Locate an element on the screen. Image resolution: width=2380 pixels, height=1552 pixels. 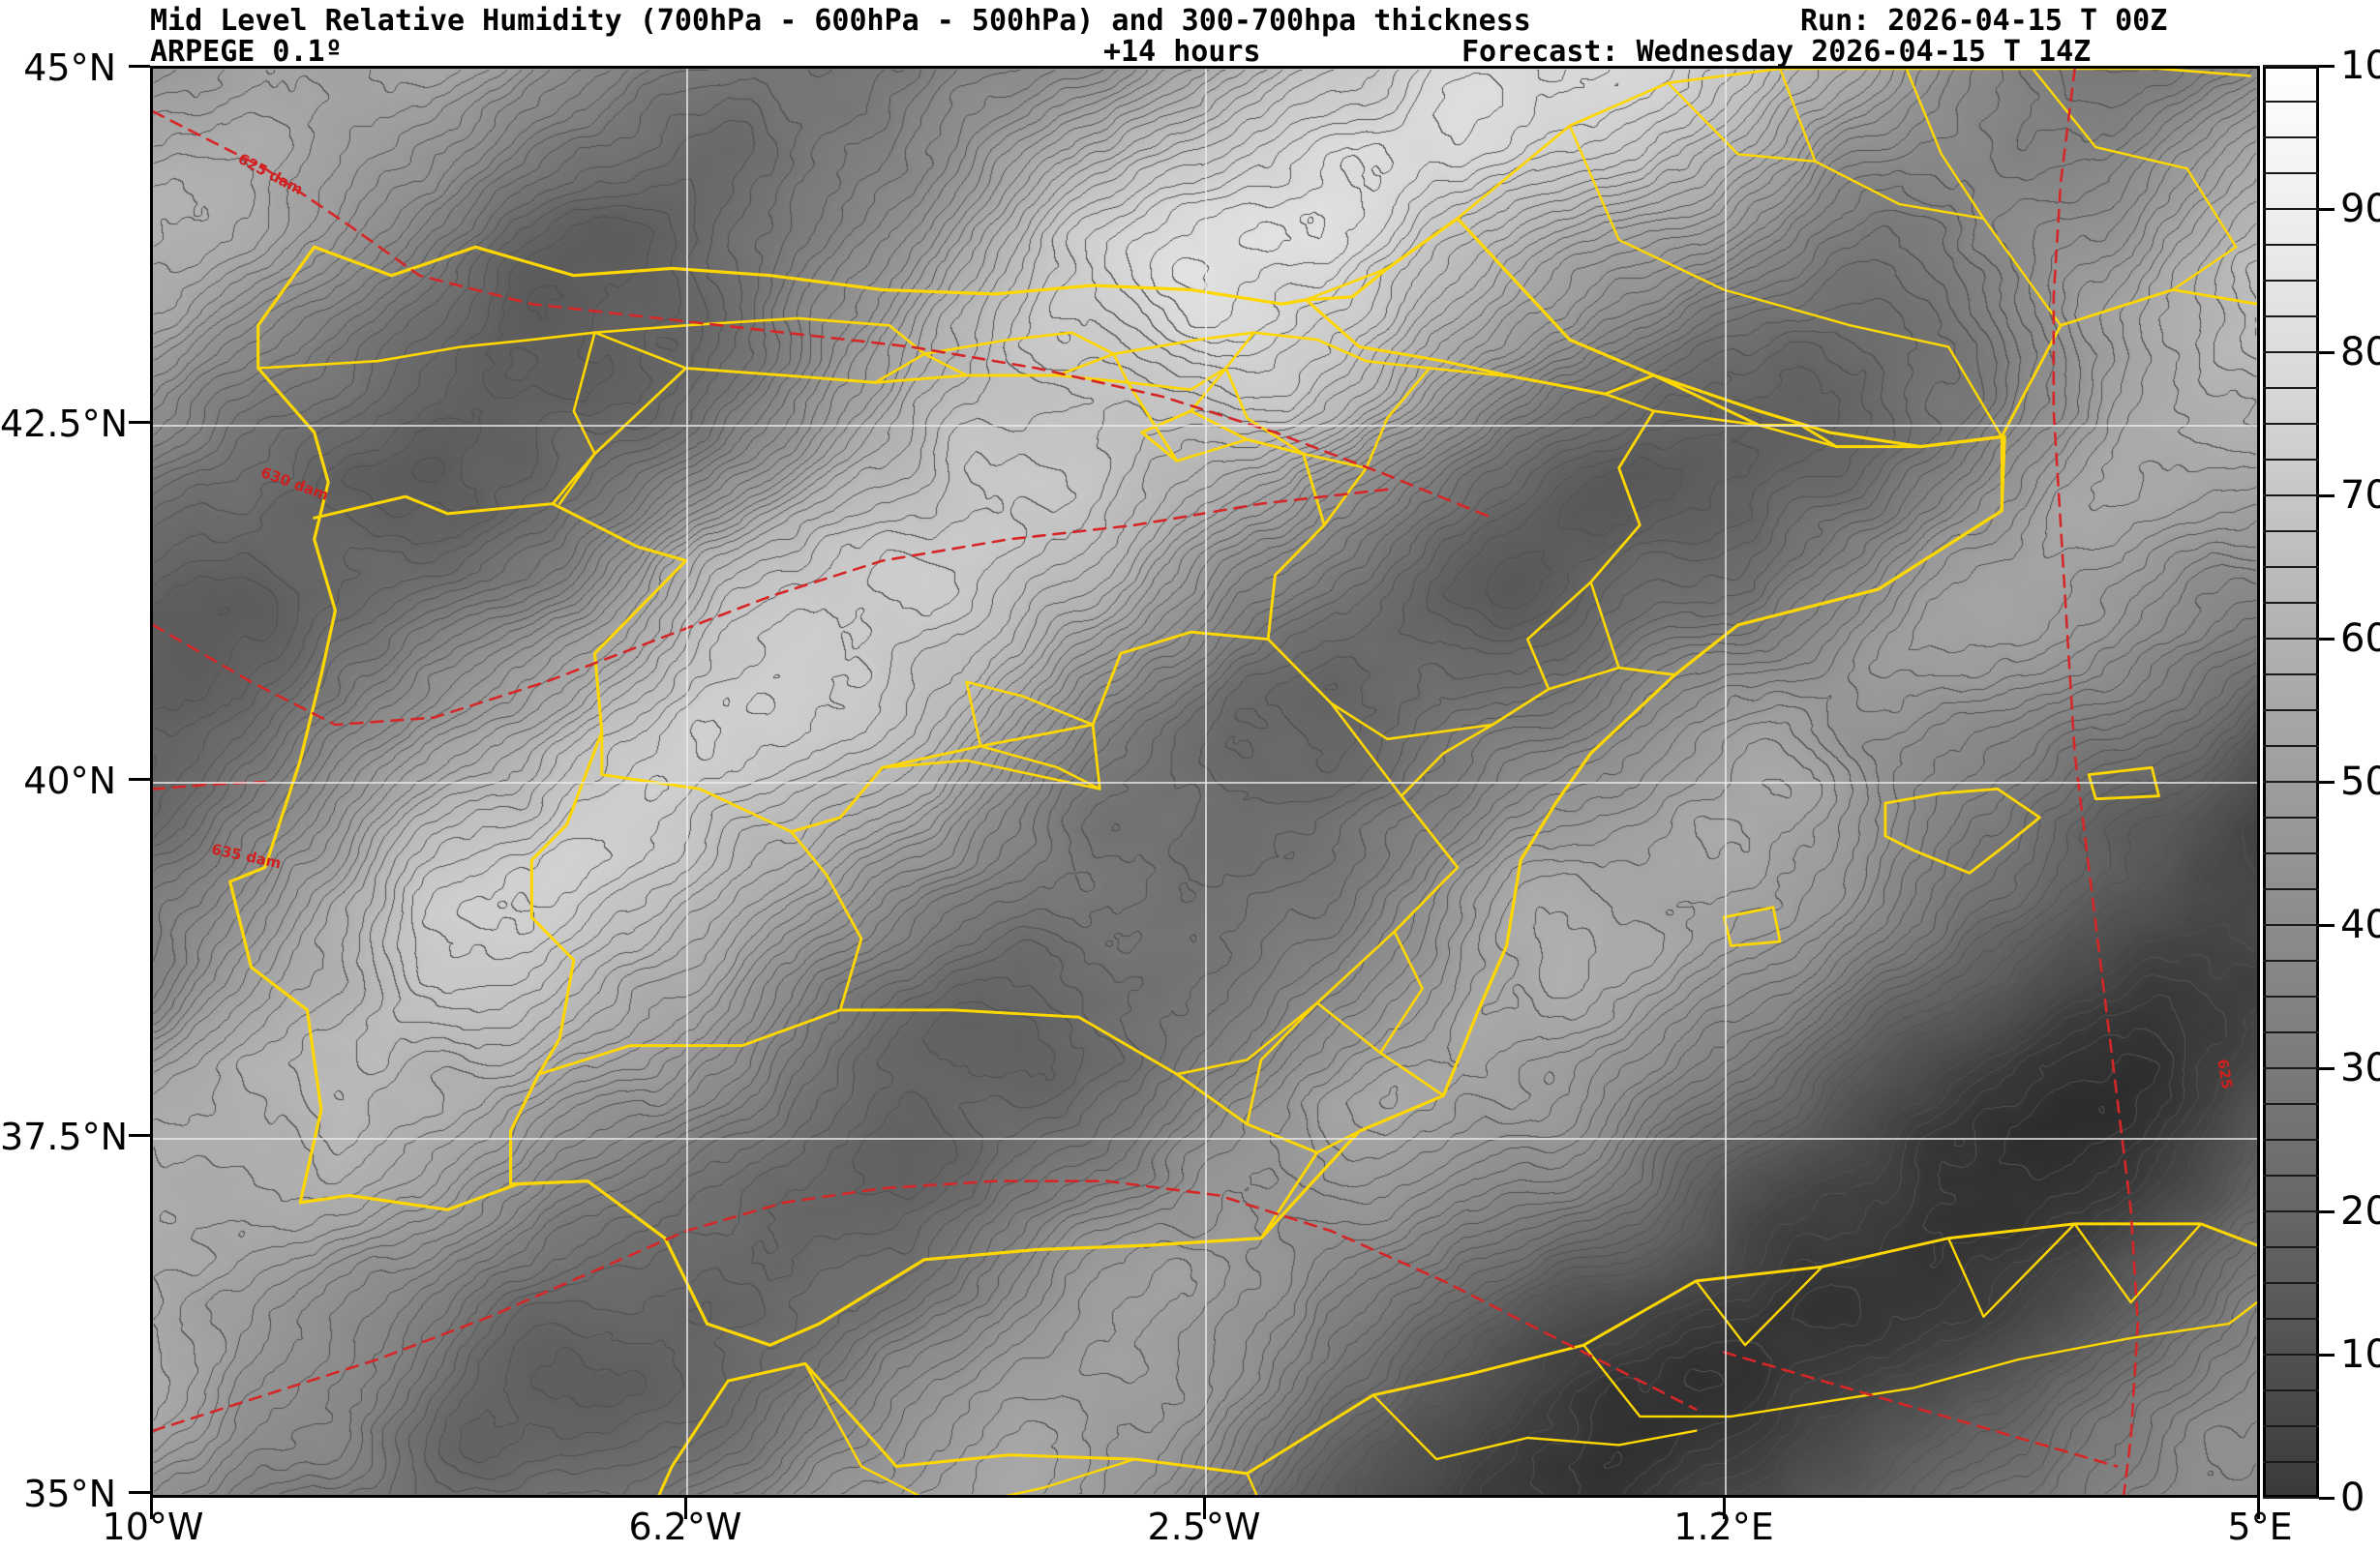
colorbar-tick-label: 60 is located at coordinates (2360, 639).